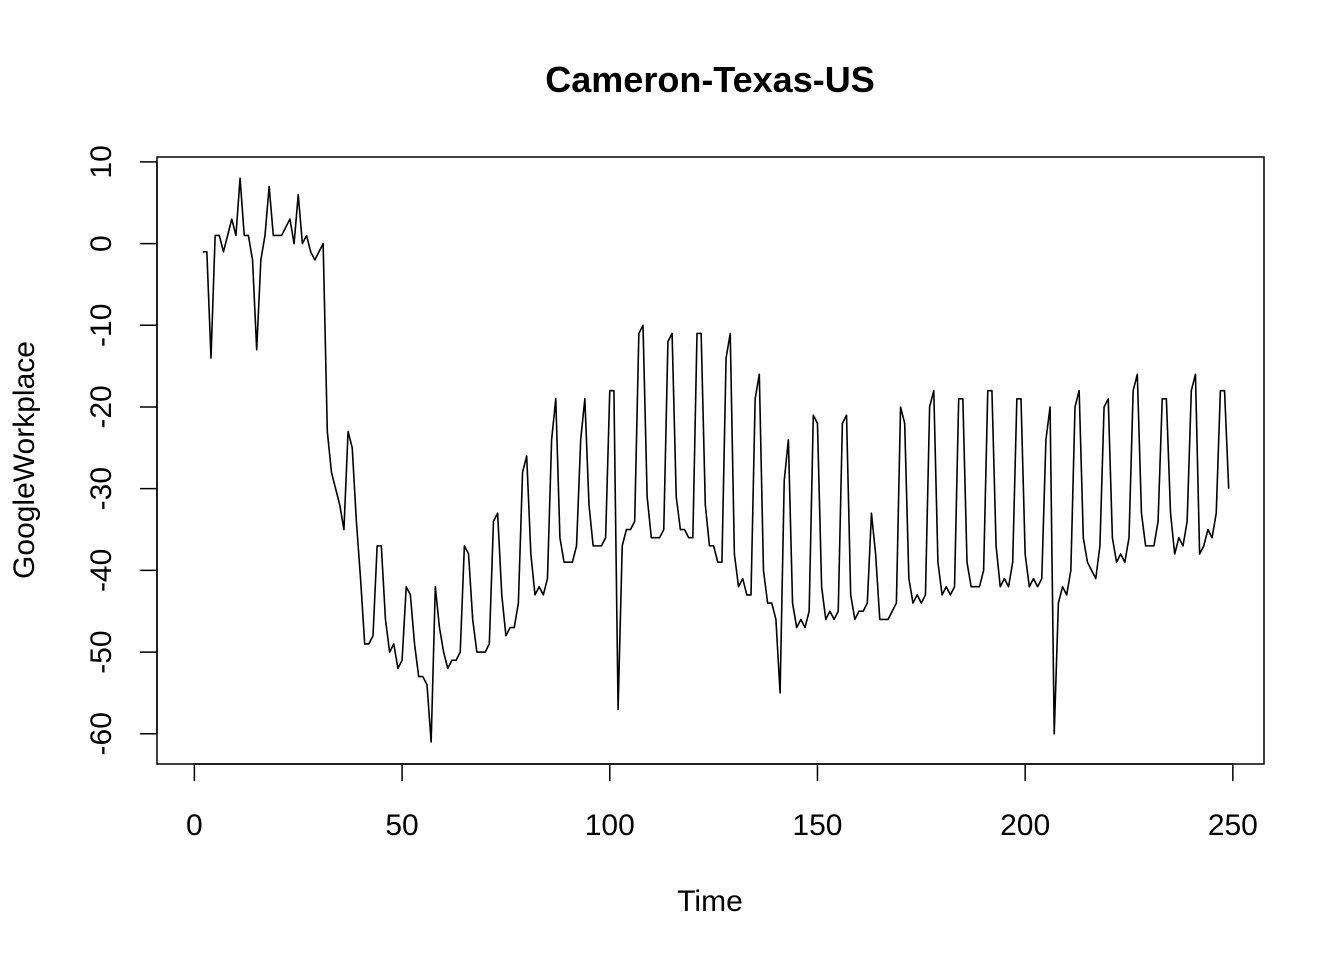 This screenshot has height=960, width=1344. What do you see at coordinates (722, 802) in the screenshot?
I see `x-axis: 0 50 100 150 200 250` at bounding box center [722, 802].